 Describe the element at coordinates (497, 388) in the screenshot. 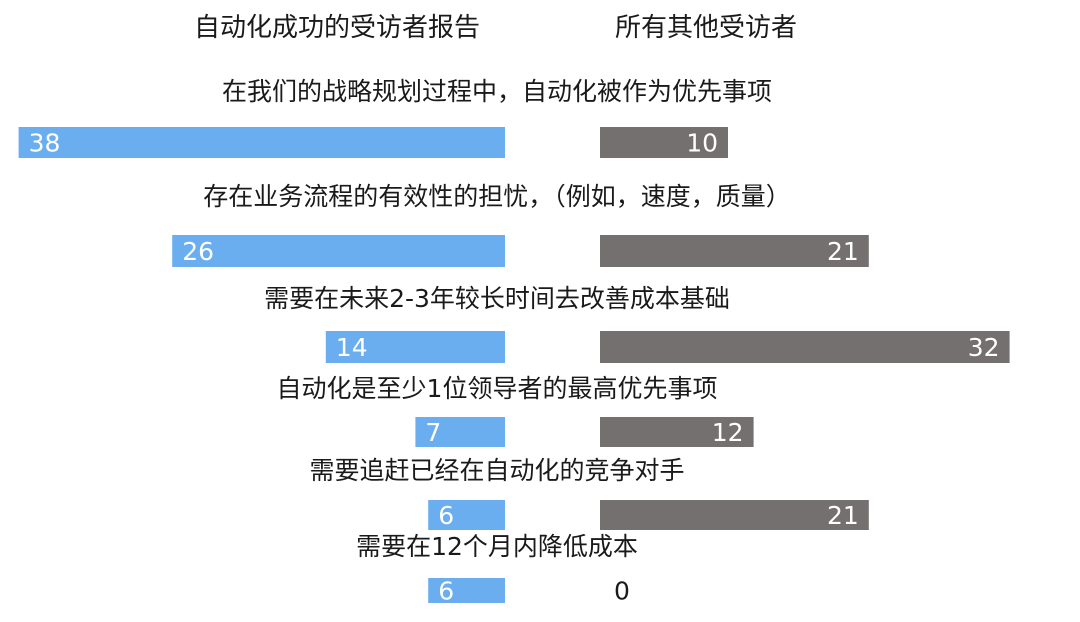

I see `category-label: 自动化是至少1位领导者的最高优先事项` at that location.